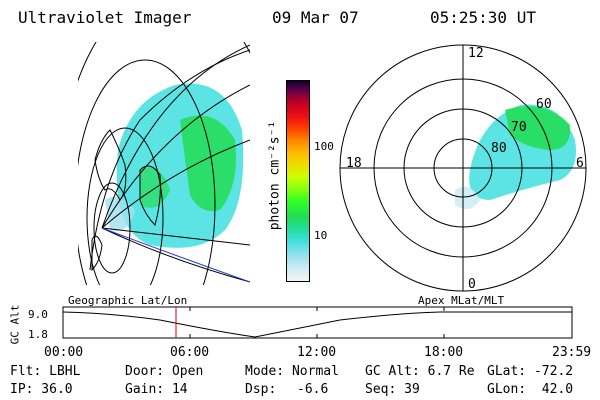  I want to click on aurora-polar-core, so click(538, 128).